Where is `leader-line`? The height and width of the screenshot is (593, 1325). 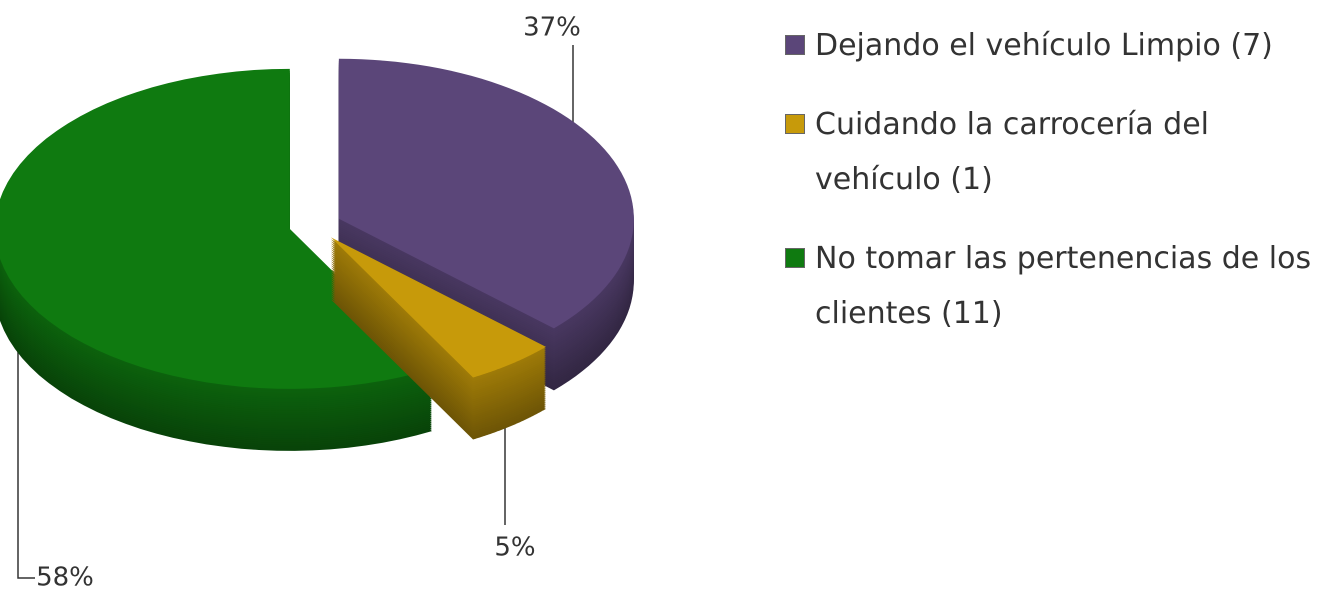
leader-line is located at coordinates (26, 449).